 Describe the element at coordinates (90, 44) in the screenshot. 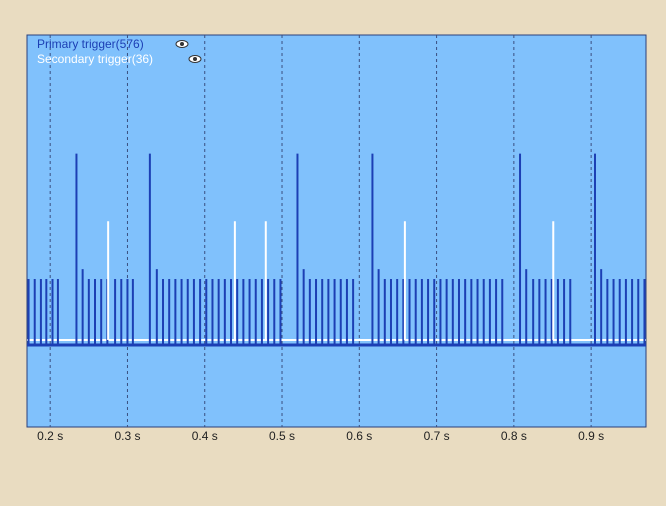

I see `legend-entry: Primary trigger(576)` at that location.